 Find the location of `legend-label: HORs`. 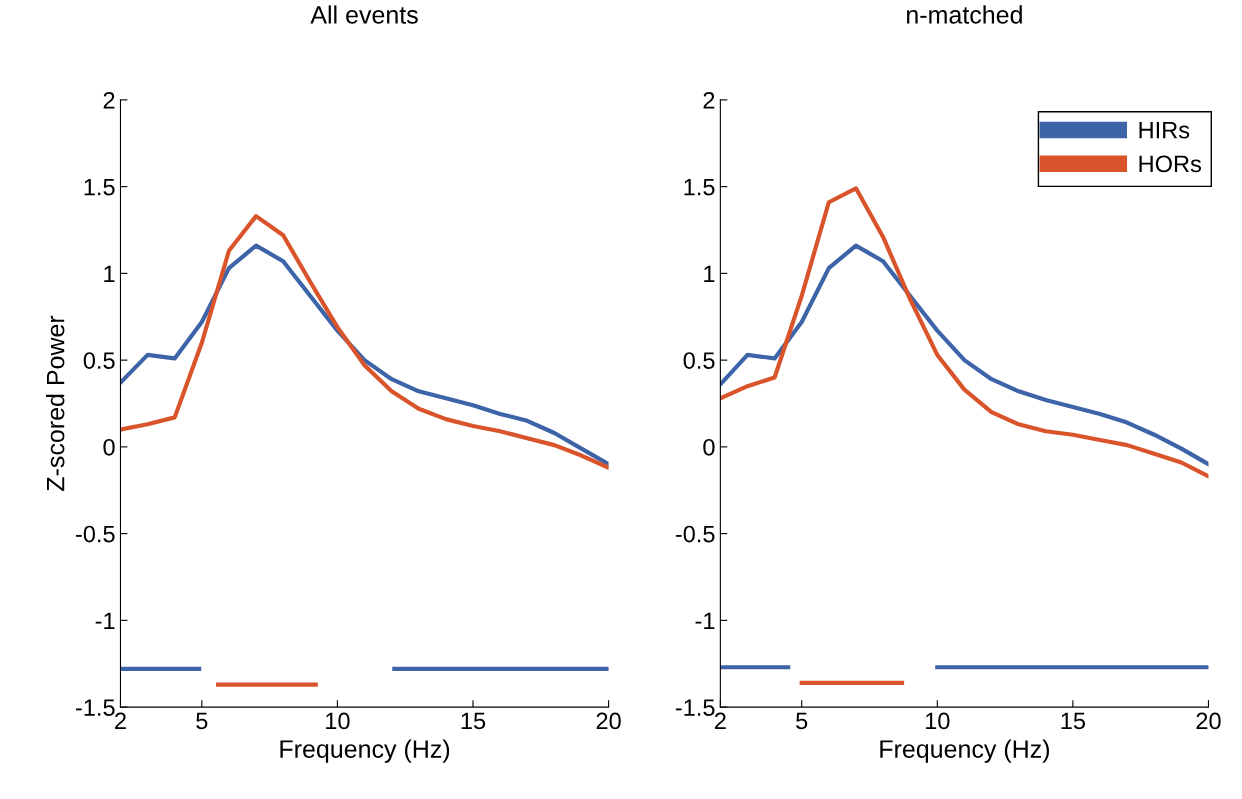

legend-label: HORs is located at coordinates (1170, 164).